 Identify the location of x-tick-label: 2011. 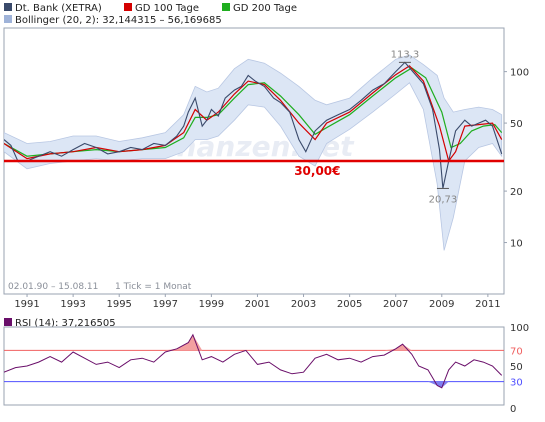
(487, 304).